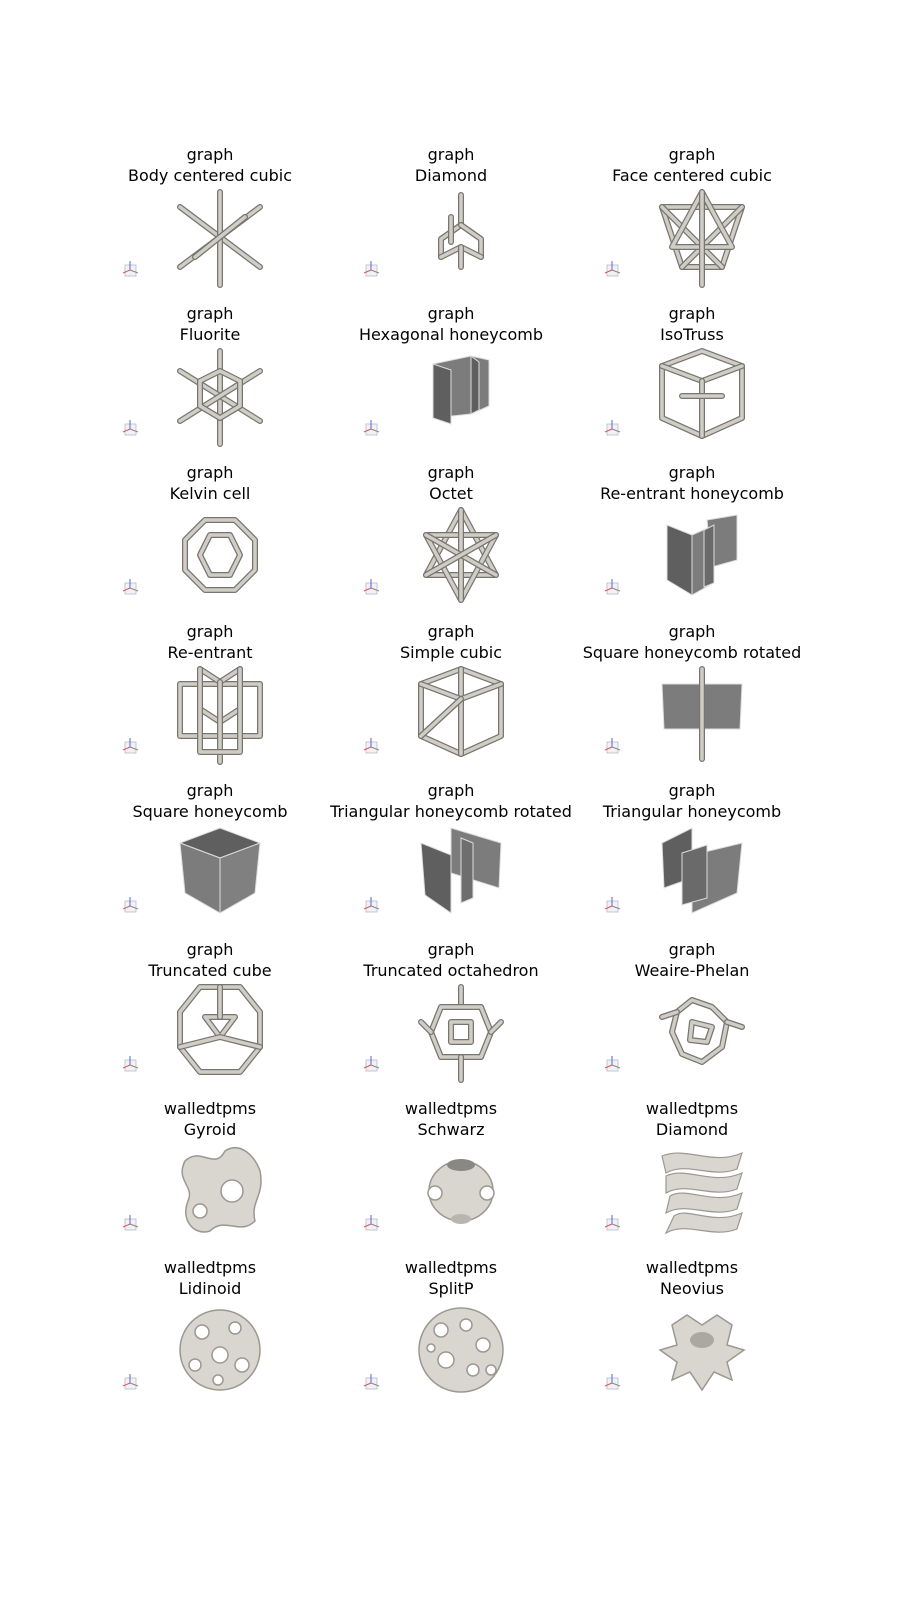 This screenshot has height=1600, width=900. Describe the element at coordinates (692, 175) in the screenshot. I see `lattice-name-label: Face centered cubic` at that location.